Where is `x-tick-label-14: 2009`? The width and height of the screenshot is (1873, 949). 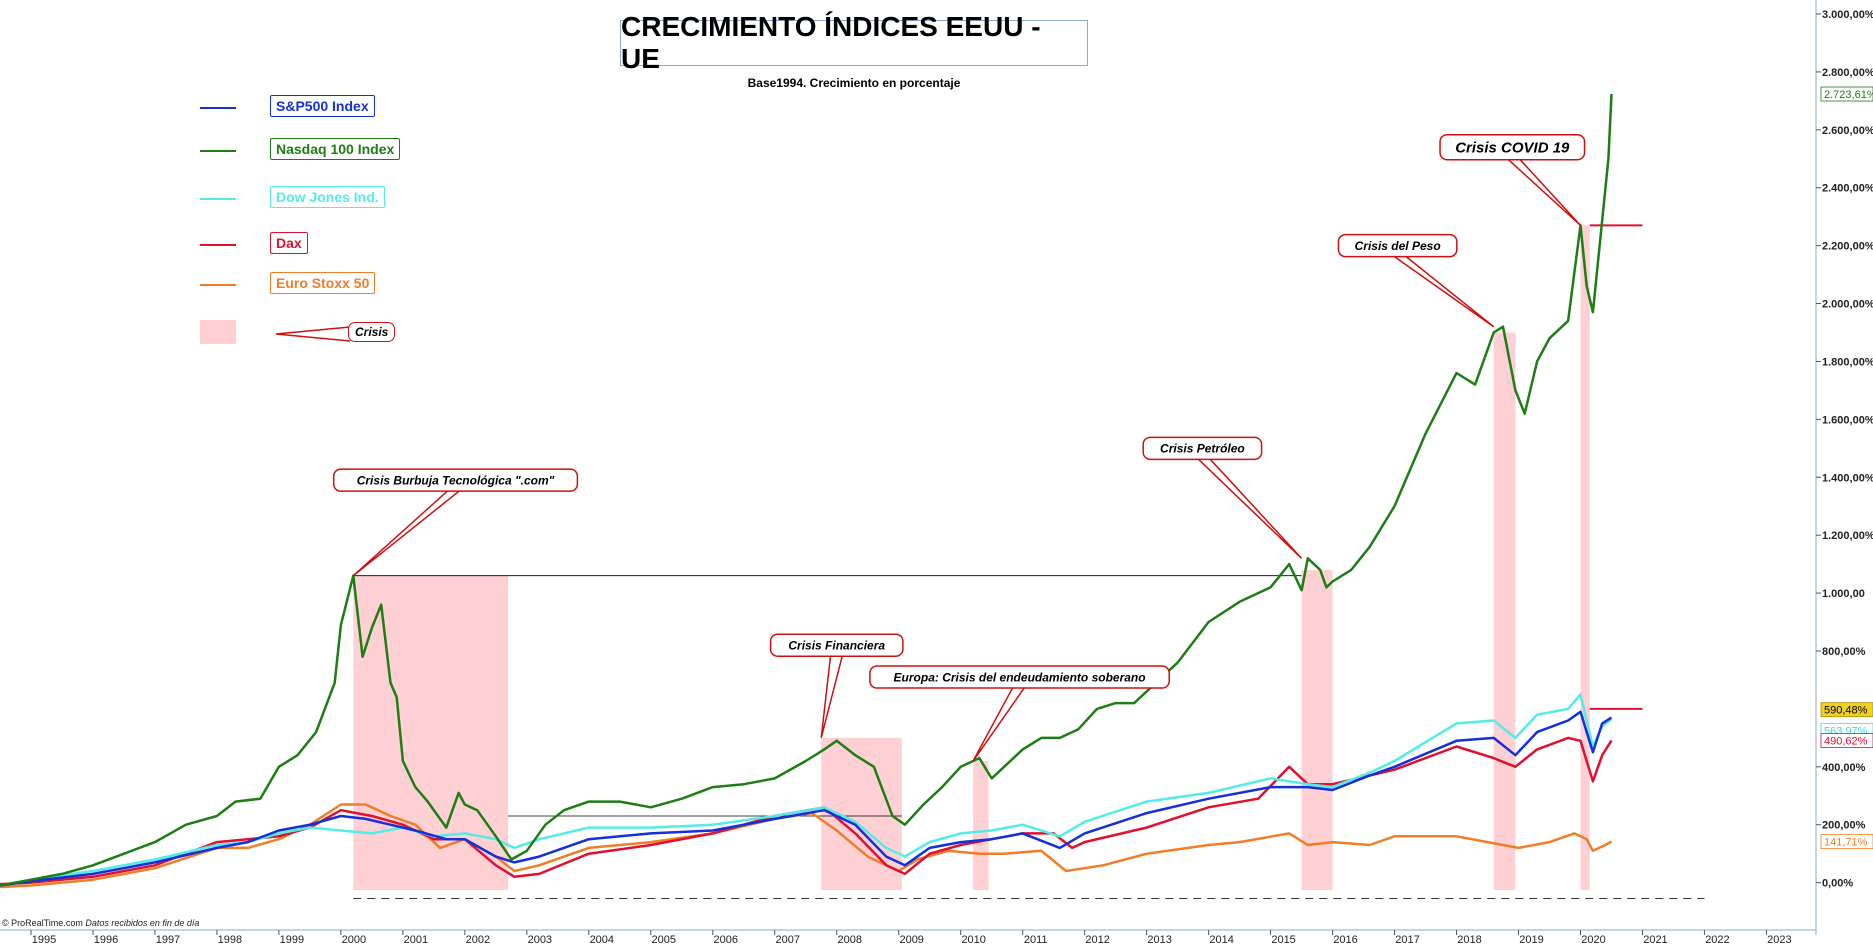 x-tick-label-14: 2009 is located at coordinates (911, 940).